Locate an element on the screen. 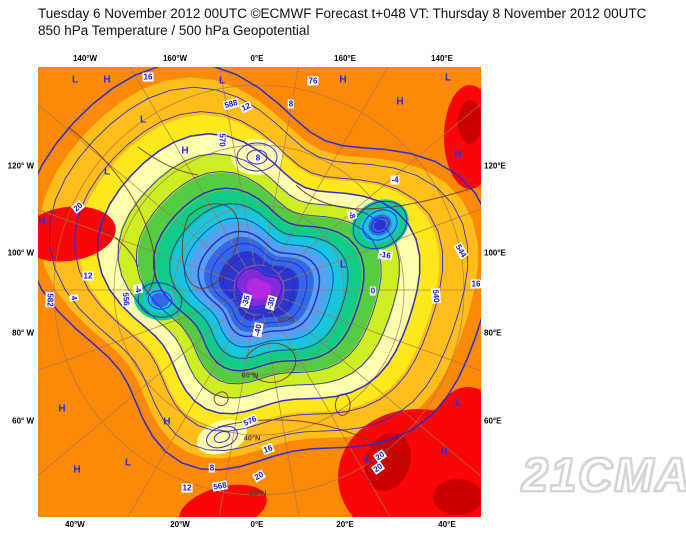 The image size is (686, 535). edge-label-left: 80° W is located at coordinates (23, 333).